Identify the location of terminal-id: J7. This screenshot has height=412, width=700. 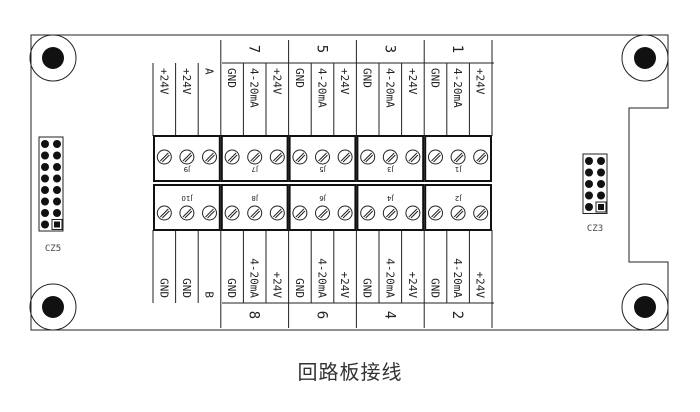
(255, 169).